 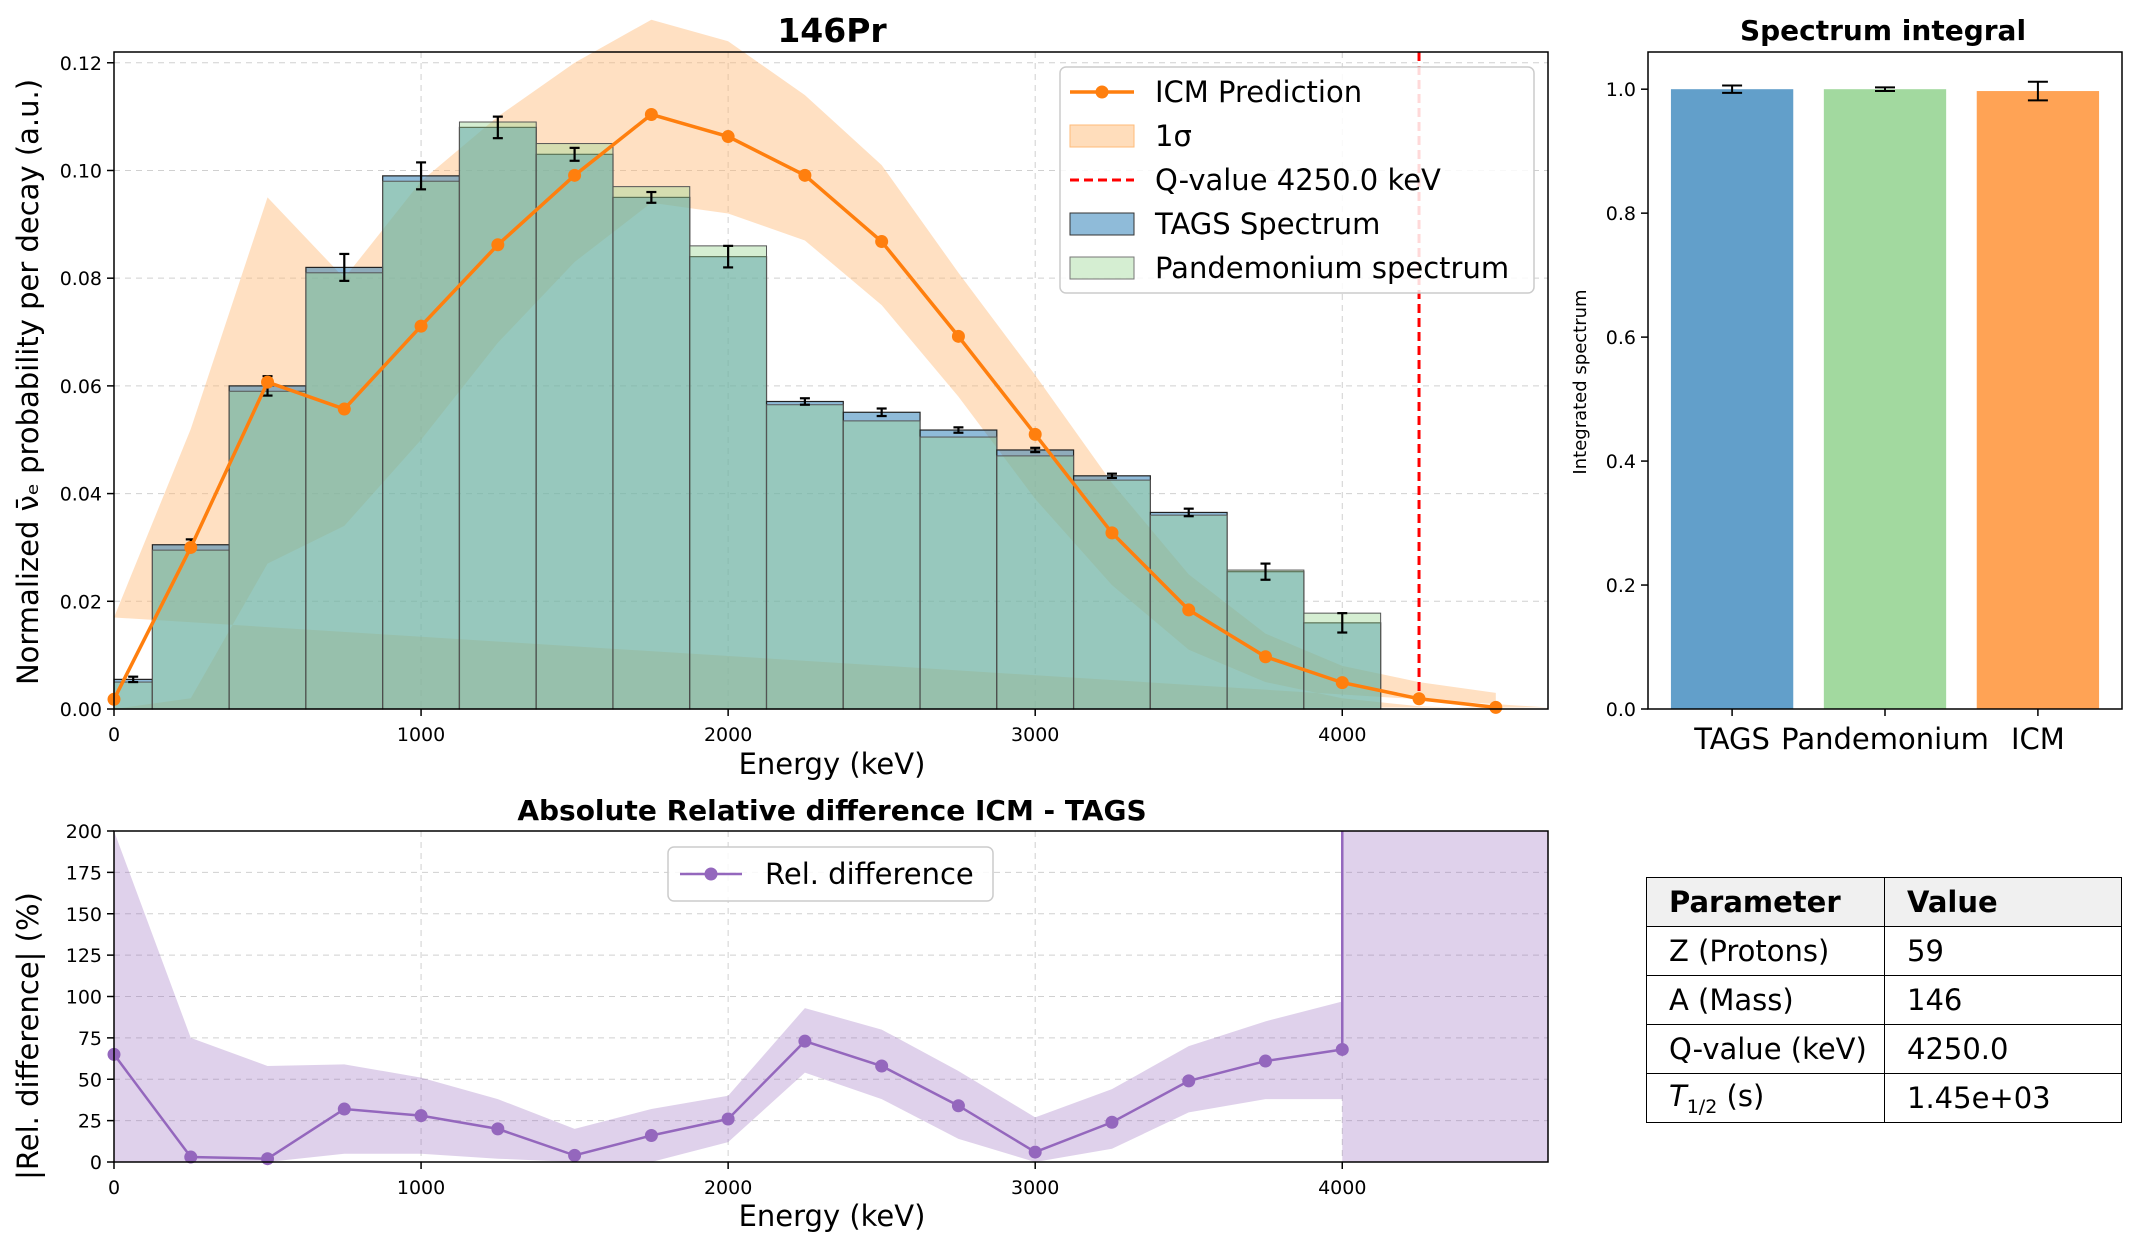 What do you see at coordinates (1741, 1095) in the screenshot?
I see `param-name-rest: (s)` at bounding box center [1741, 1095].